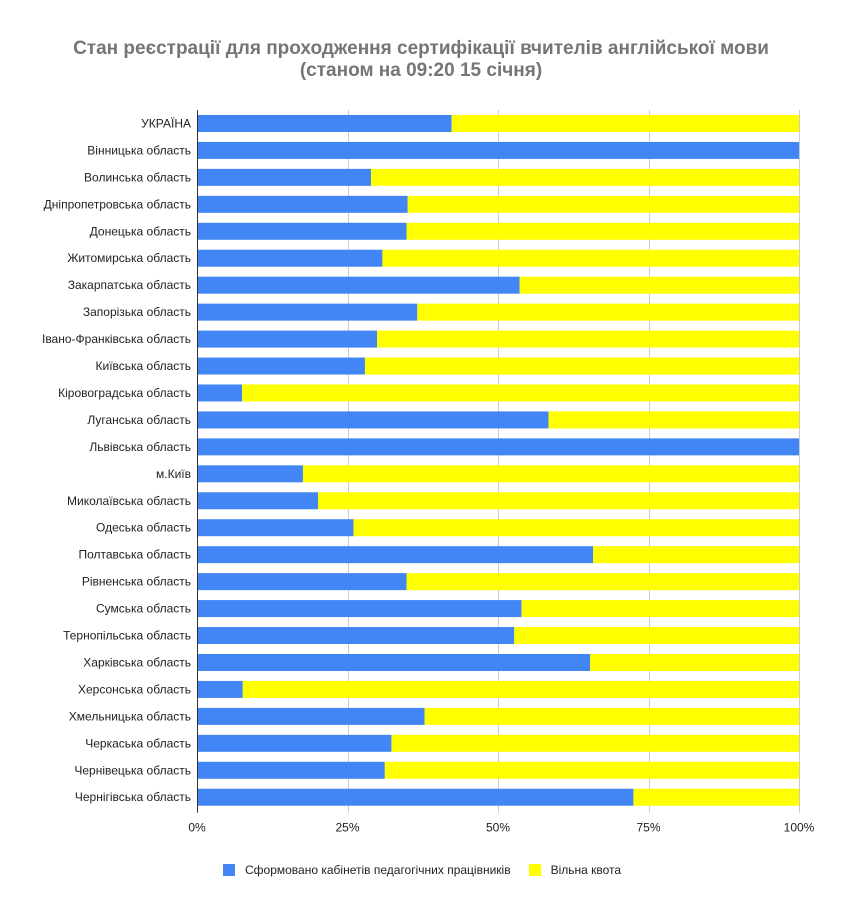 The width and height of the screenshot is (842, 919). I want to click on x-tick-label: 50%, so click(498, 828).